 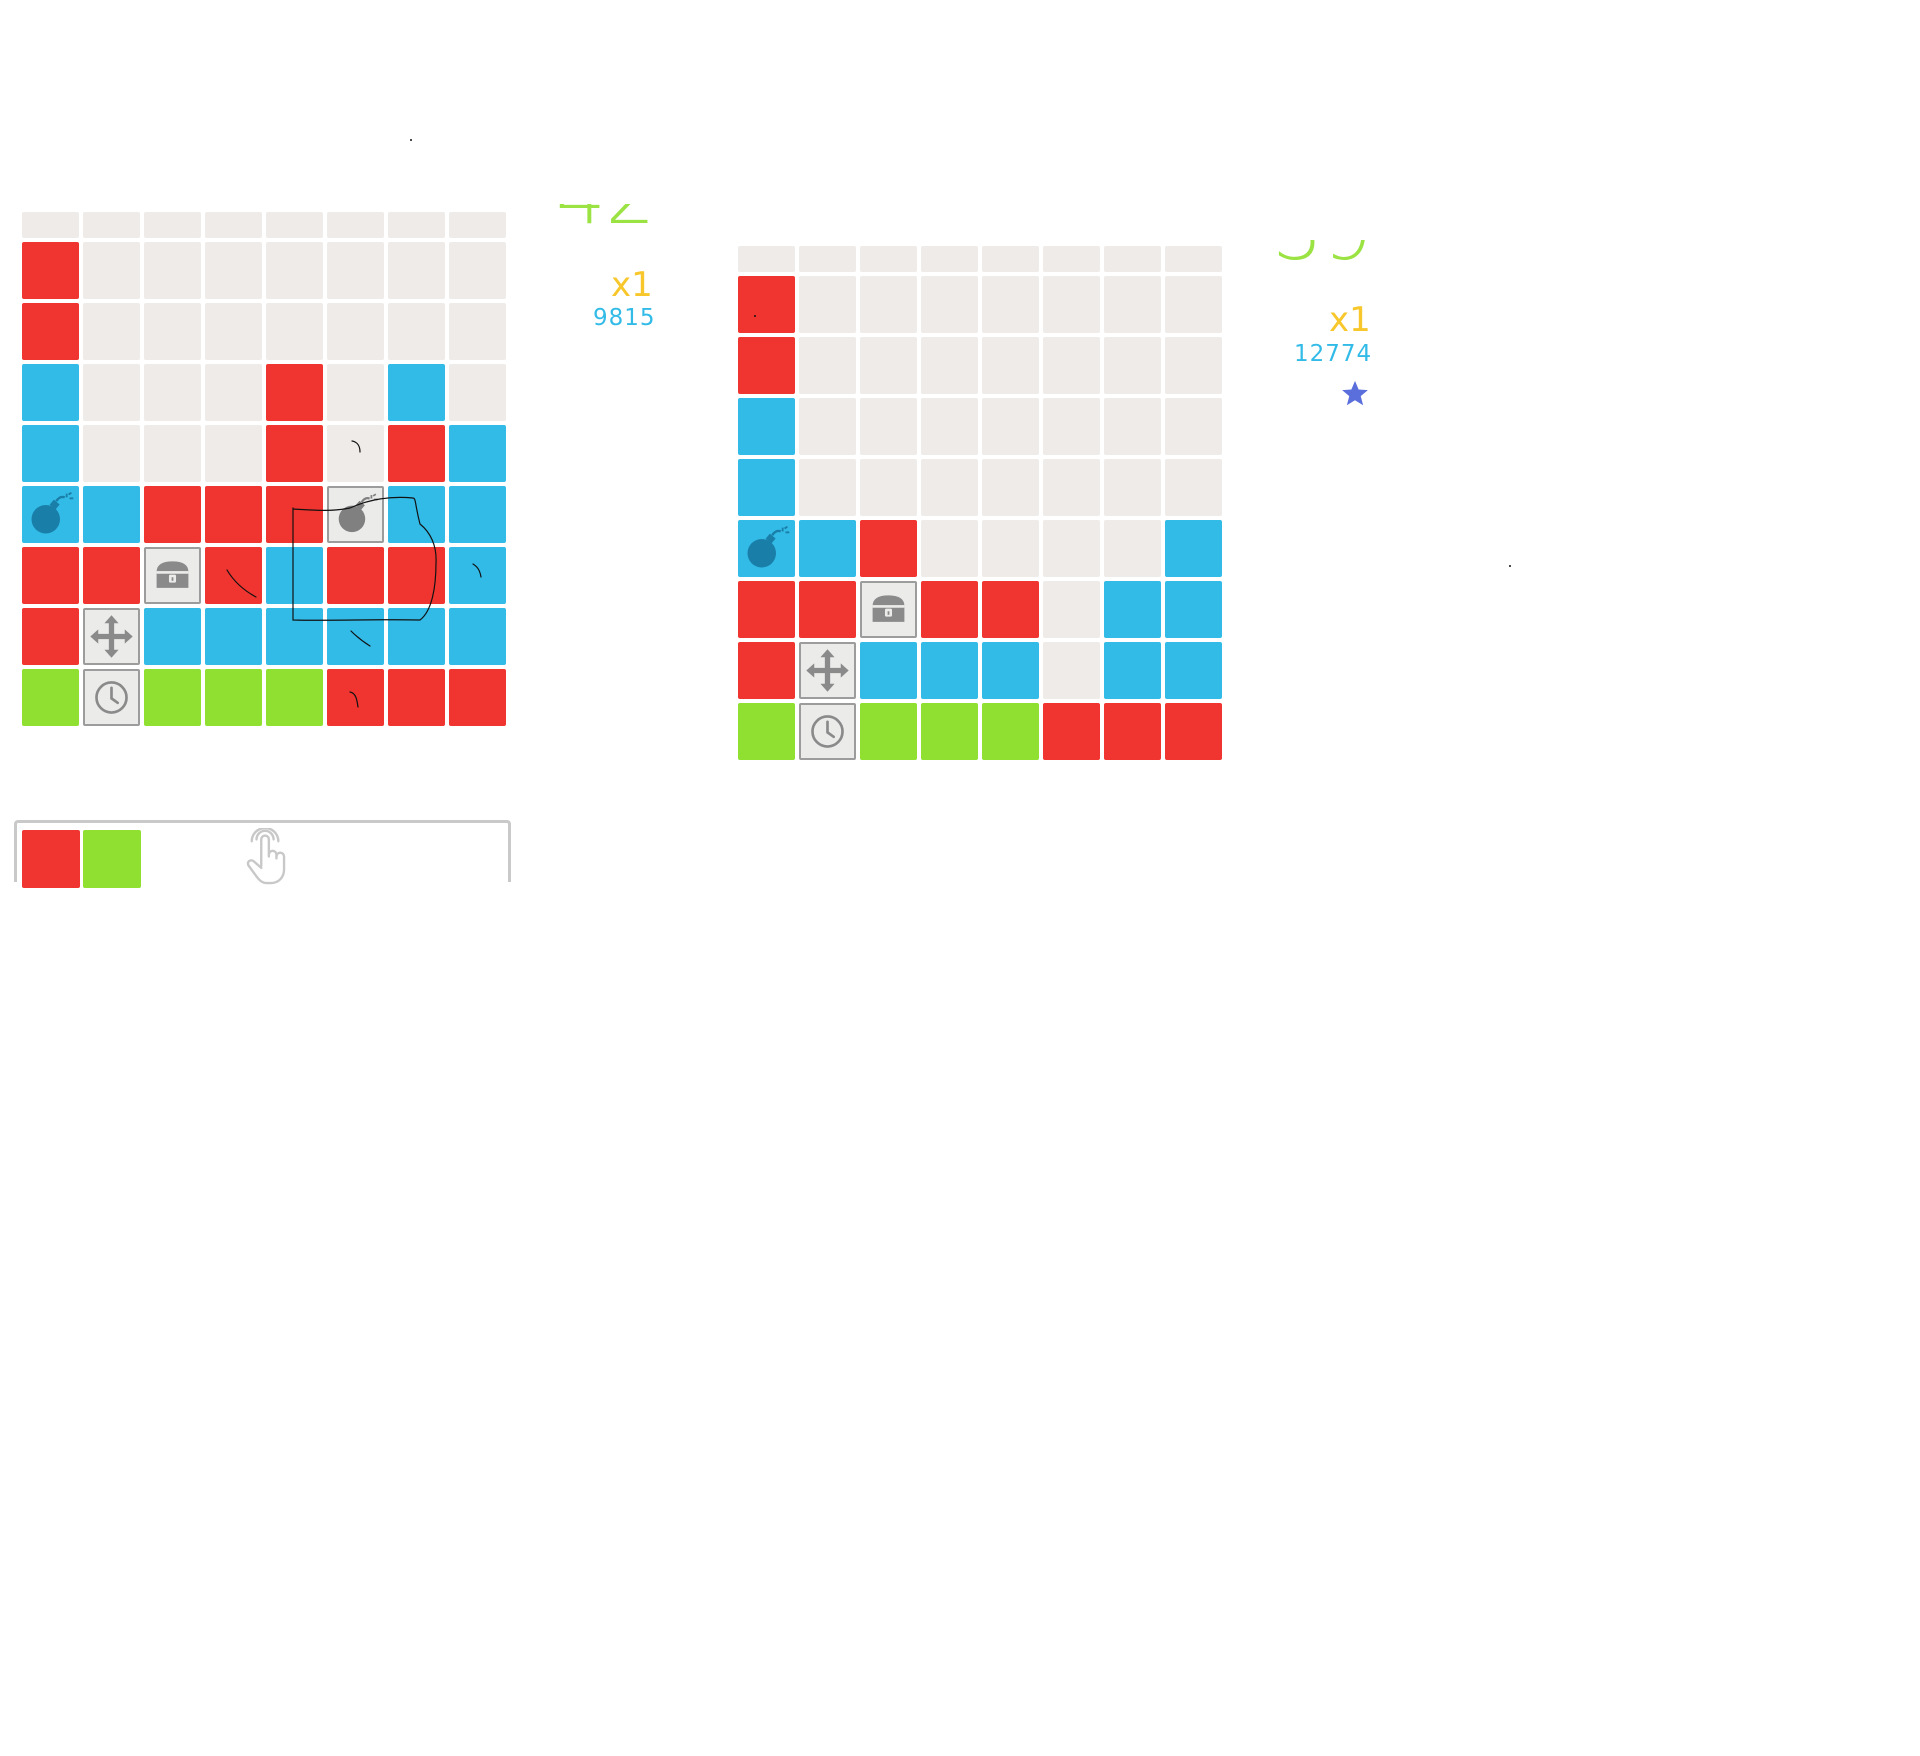 I want to click on treasure-chest-icon, so click(x=172, y=575).